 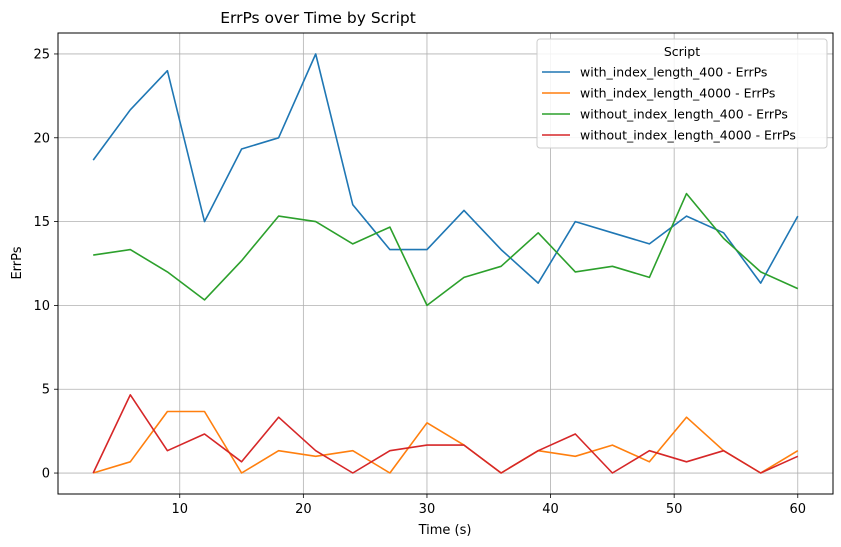 What do you see at coordinates (682, 51) in the screenshot?
I see `legend-title: Script` at bounding box center [682, 51].